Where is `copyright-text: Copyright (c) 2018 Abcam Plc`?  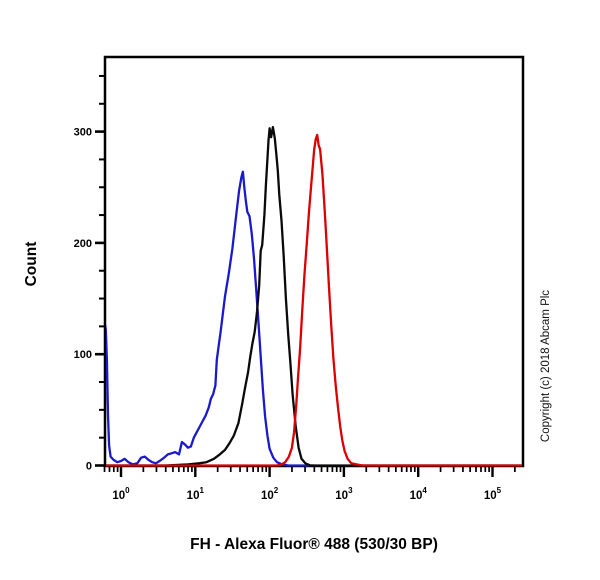 copyright-text: Copyright (c) 2018 Abcam Plc is located at coordinates (546, 366).